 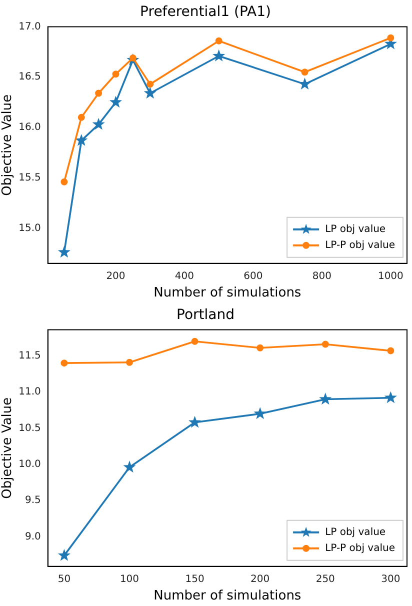 What do you see at coordinates (194, 579) in the screenshot?
I see `x-tick-label: 150` at bounding box center [194, 579].